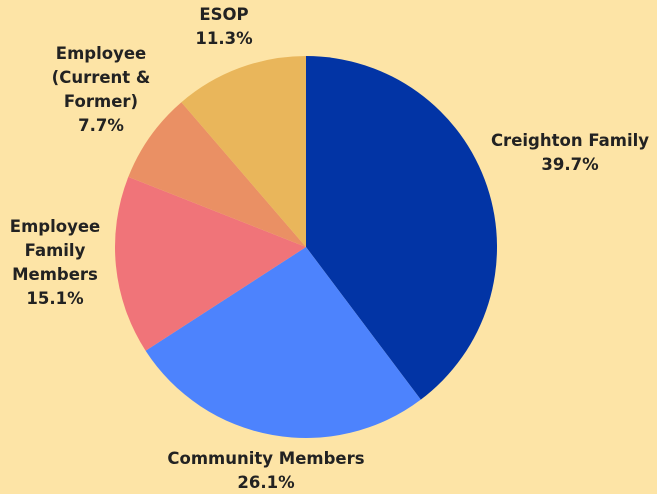 The image size is (657, 494). Describe the element at coordinates (101, 89) in the screenshot. I see `slice-label: Employee (Current & Former) 7.7%` at that location.